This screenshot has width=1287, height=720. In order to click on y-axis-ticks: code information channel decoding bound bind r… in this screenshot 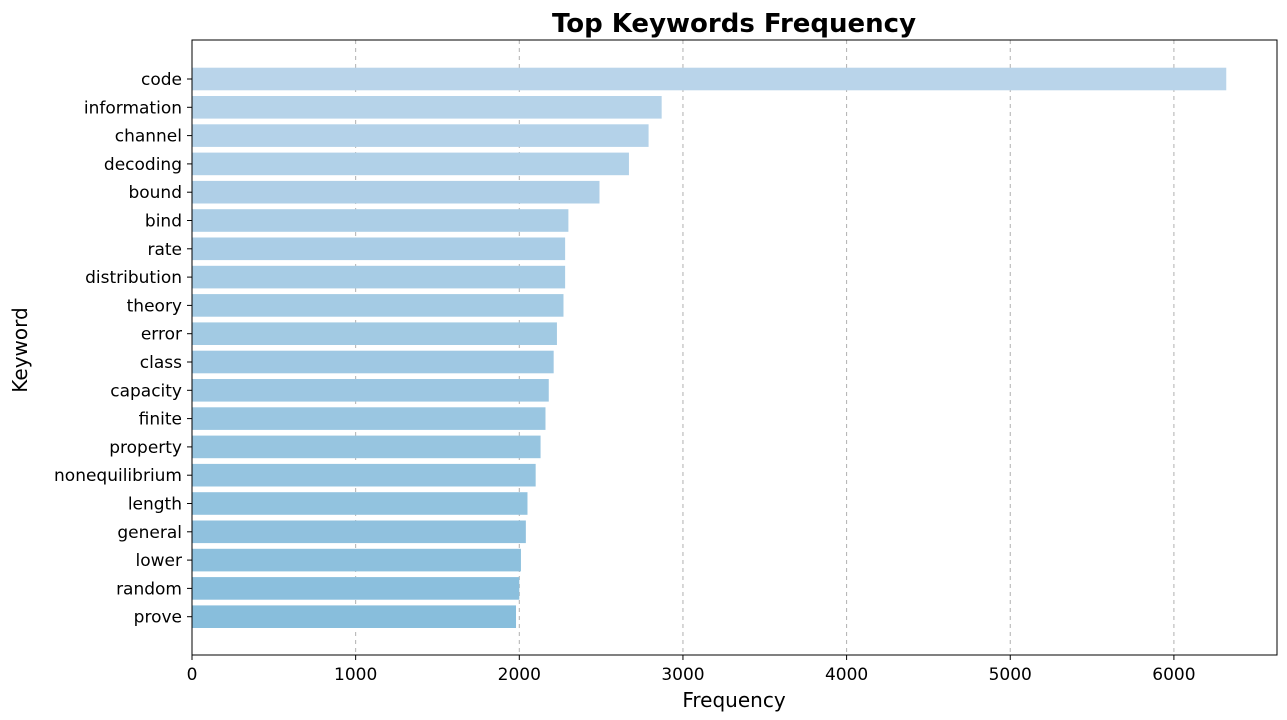, I will do `click(123, 349)`.